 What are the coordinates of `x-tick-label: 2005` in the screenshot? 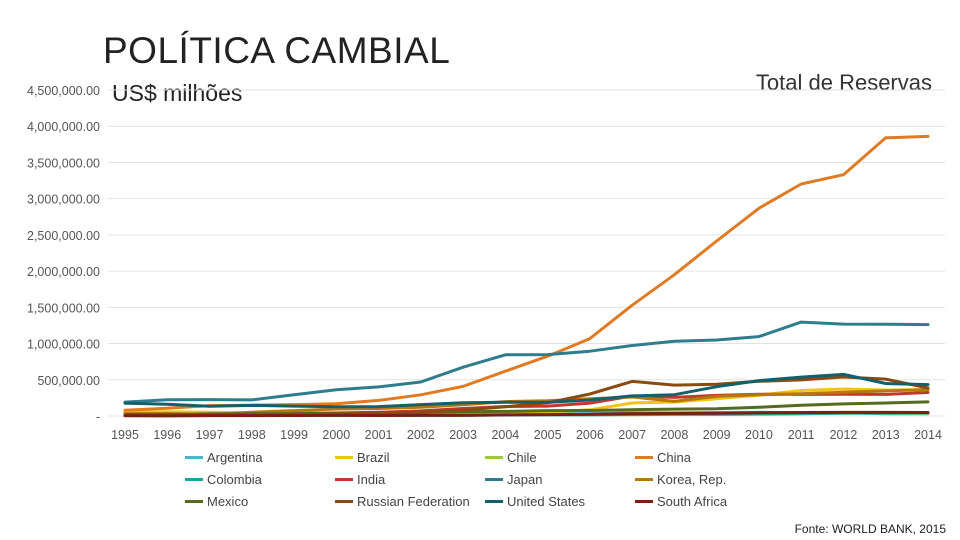 It's located at (548, 435).